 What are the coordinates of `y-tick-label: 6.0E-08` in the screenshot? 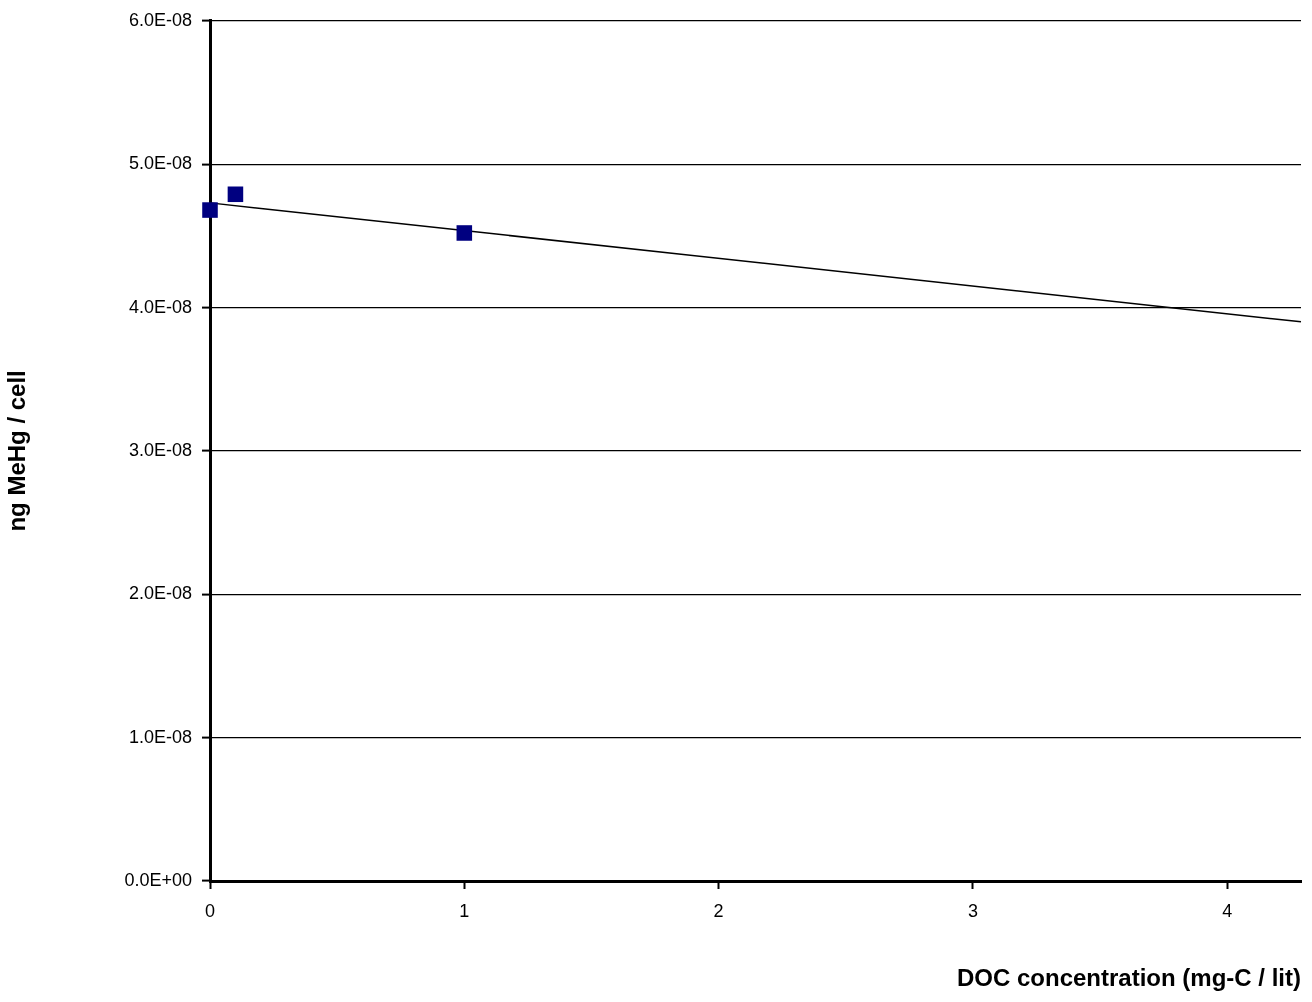 It's located at (160, 19).